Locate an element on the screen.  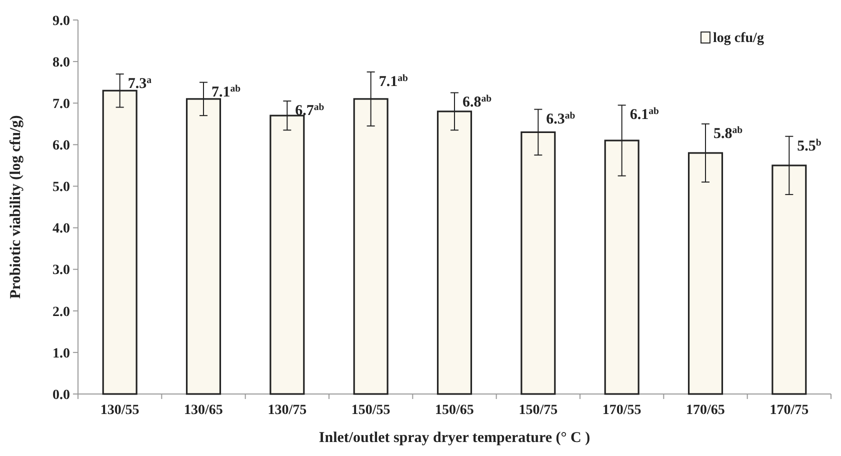
x-tick-label: 150/65 is located at coordinates (454, 410).